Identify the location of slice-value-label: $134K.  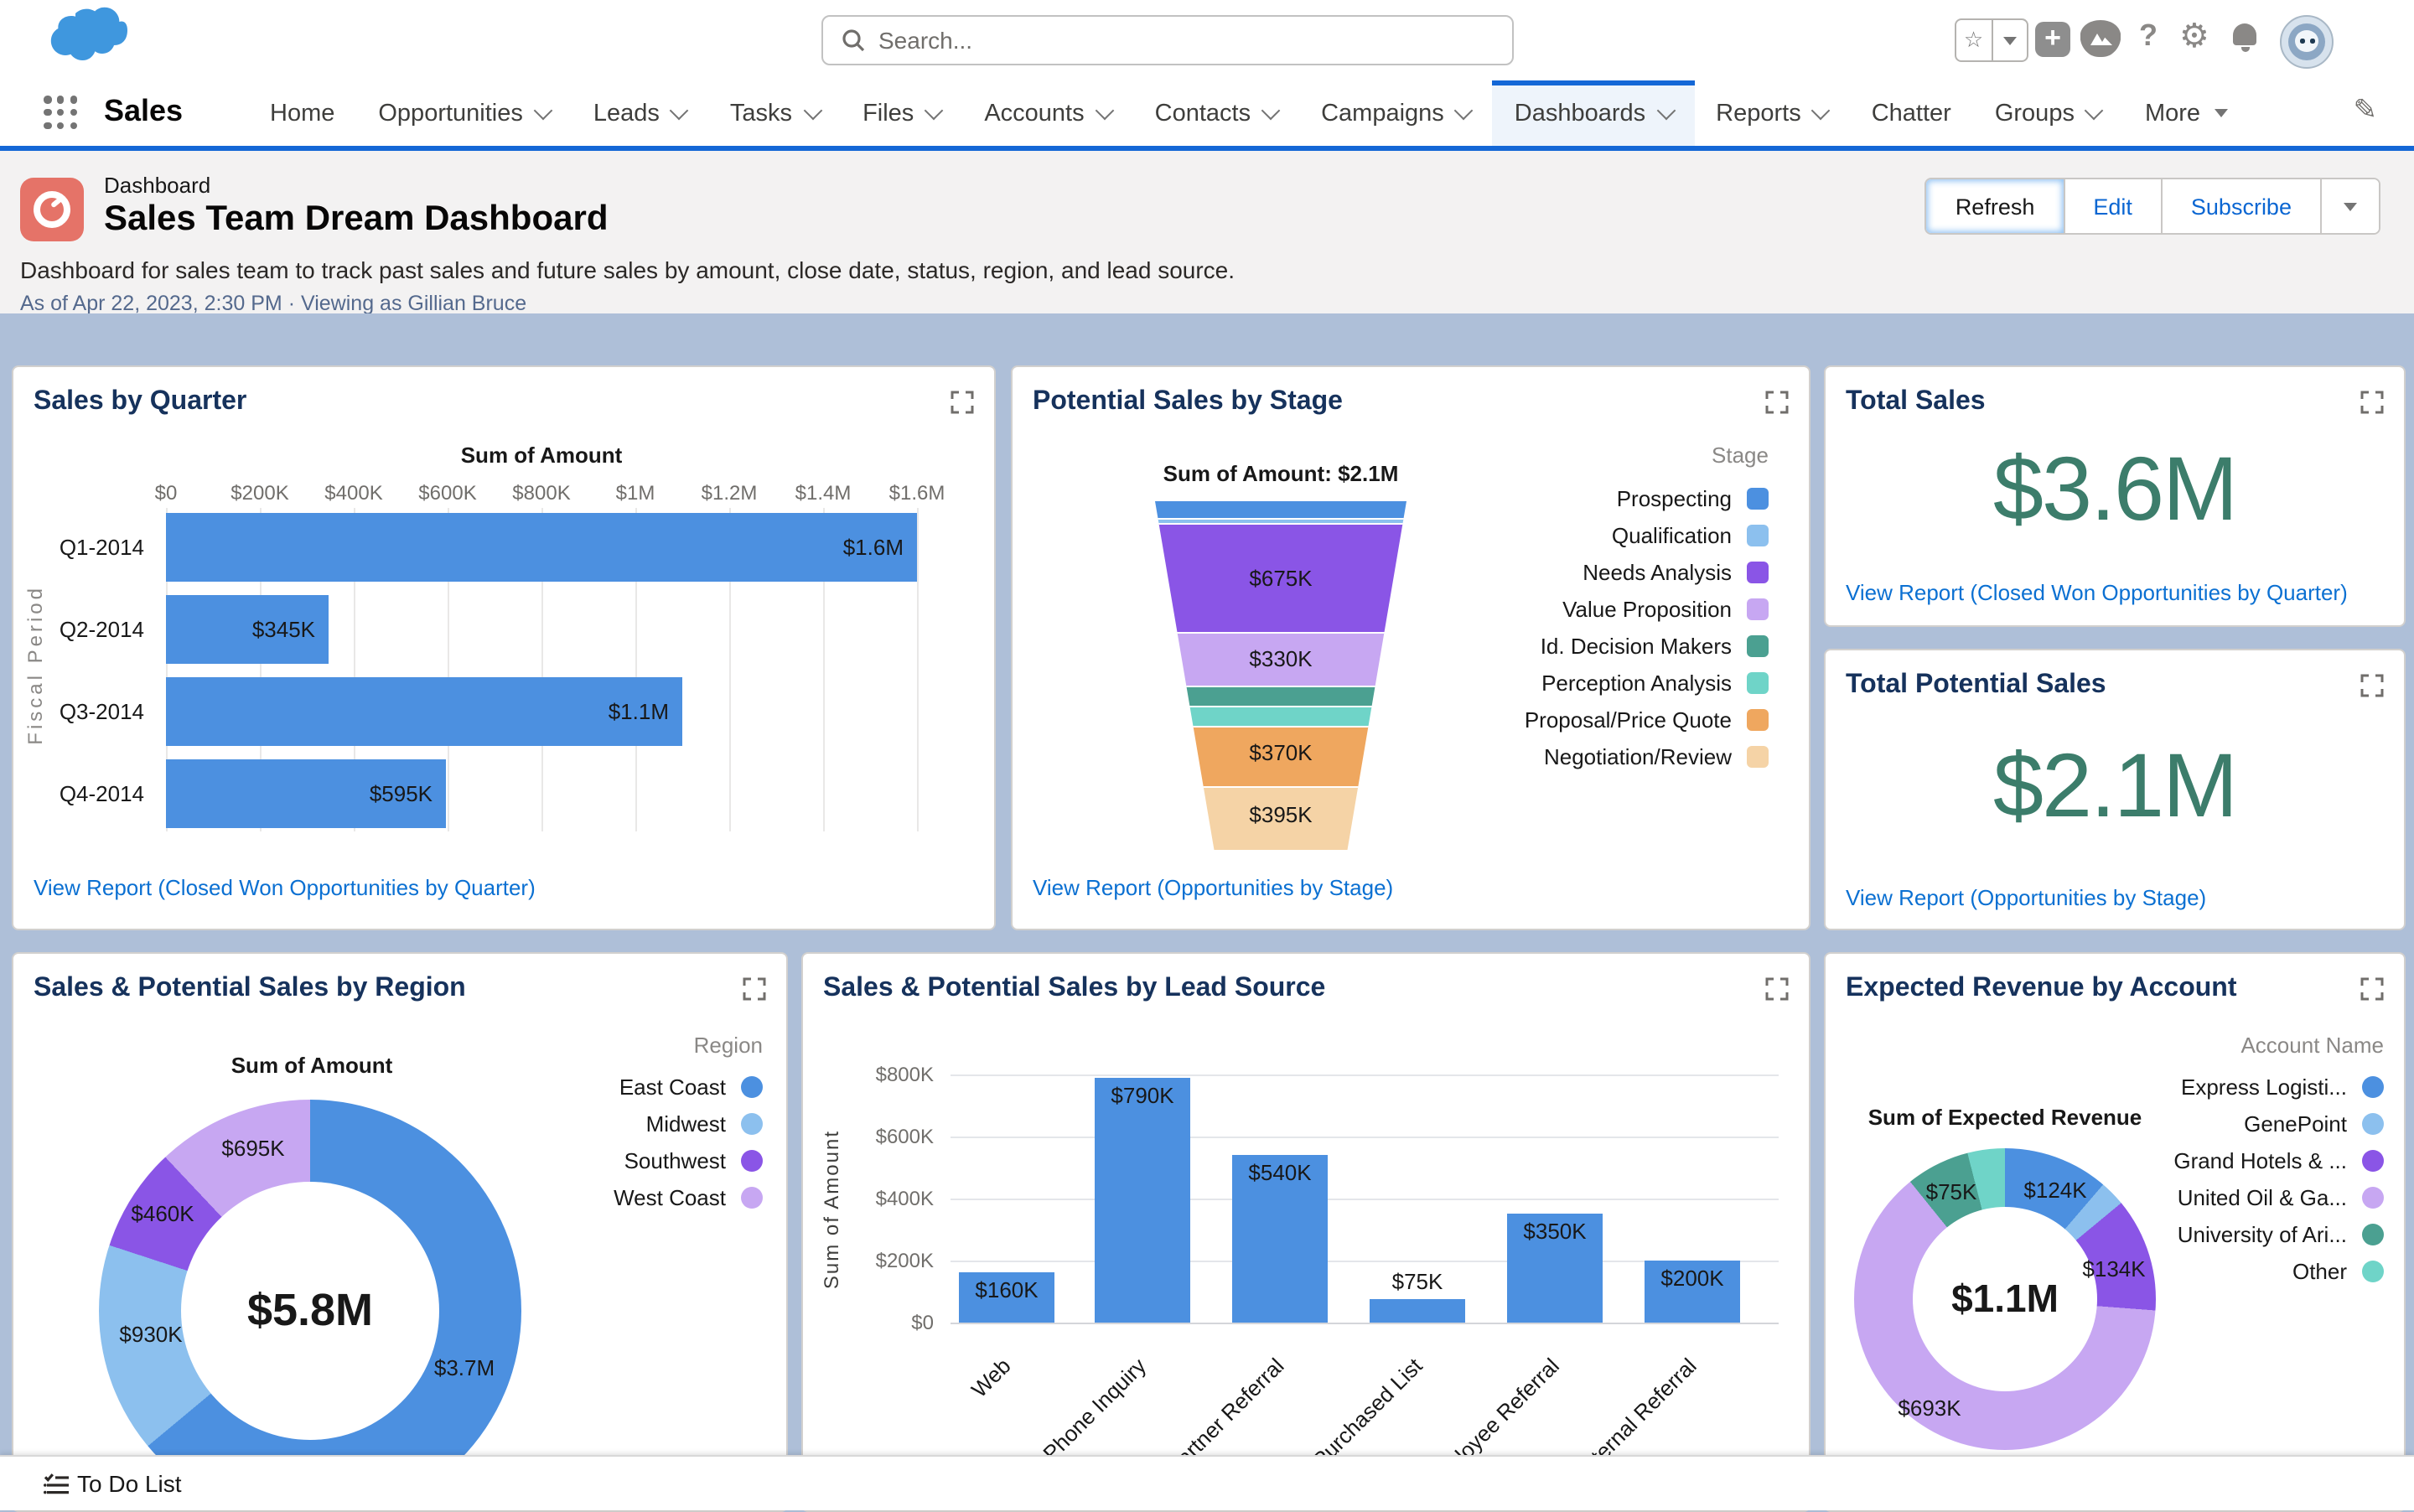
(2114, 1269).